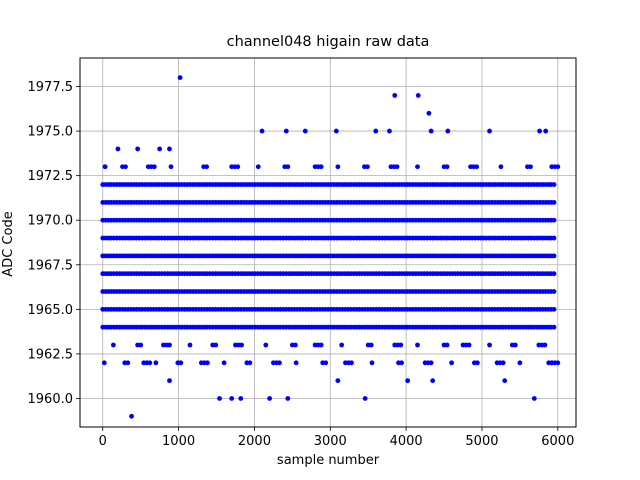 Image resolution: width=640 pixels, height=480 pixels. I want to click on y-tick-label: 1960.0, so click(51, 399).